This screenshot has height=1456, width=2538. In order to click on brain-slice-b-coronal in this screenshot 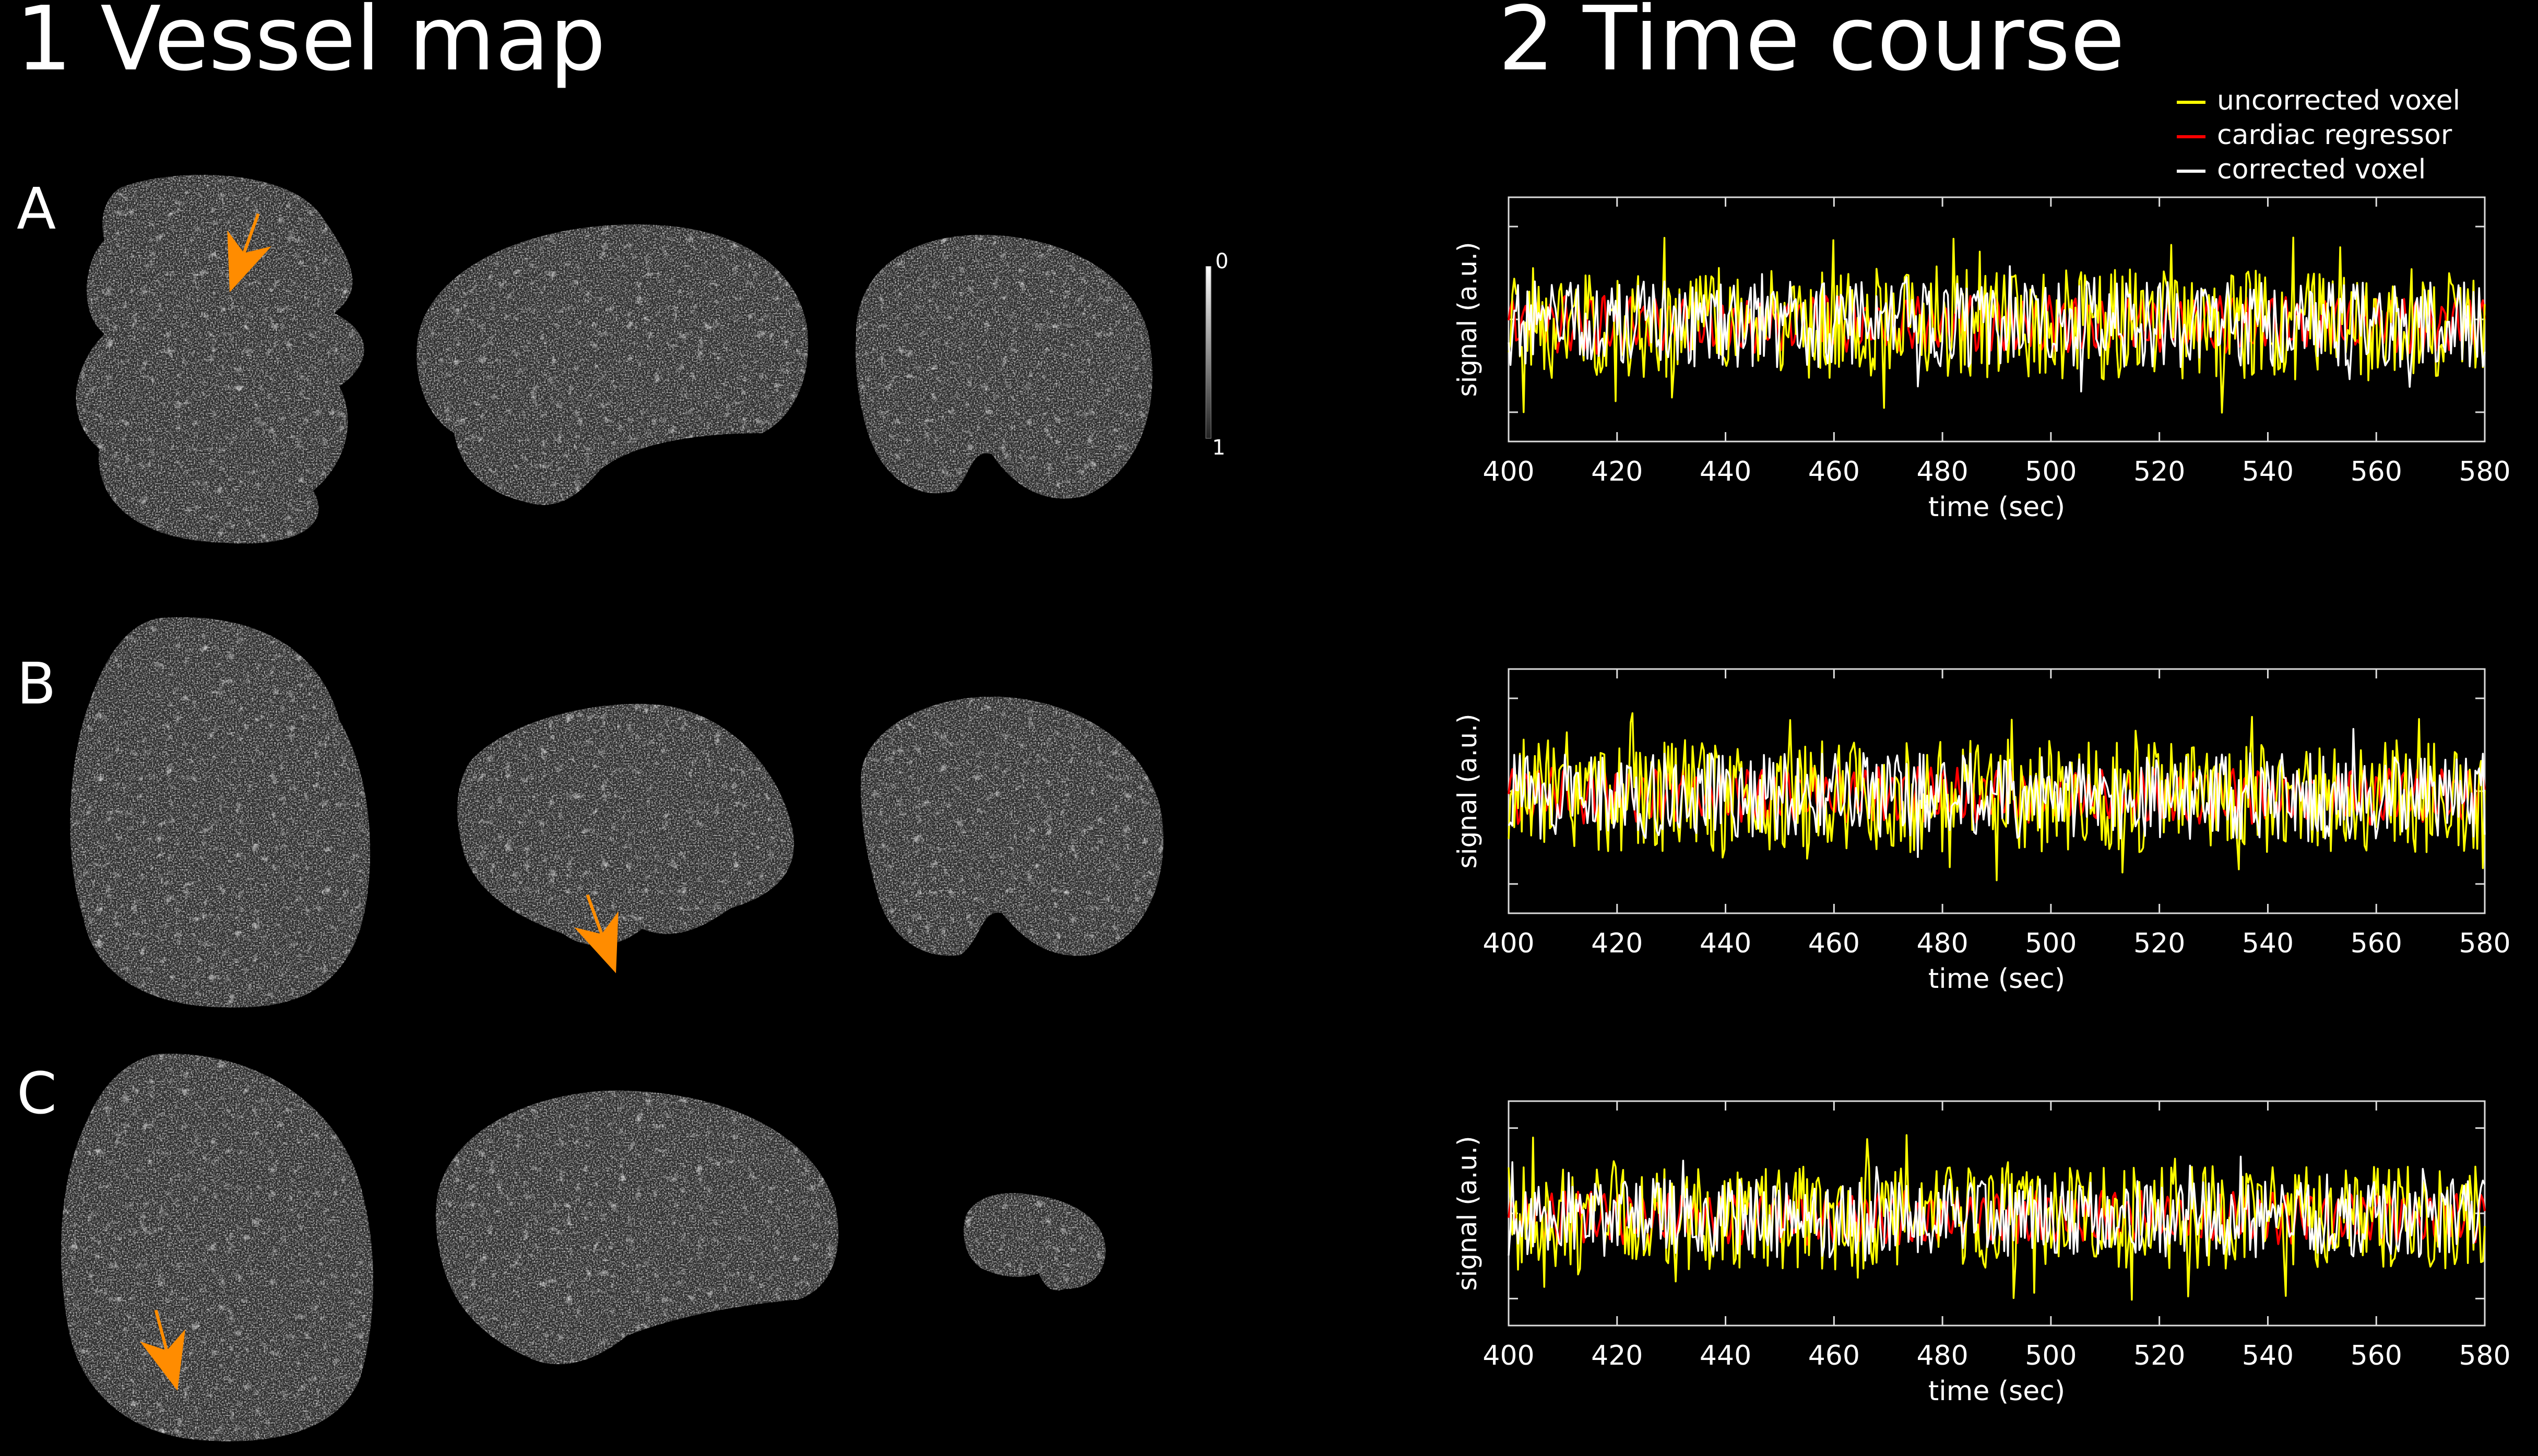, I will do `click(1012, 826)`.